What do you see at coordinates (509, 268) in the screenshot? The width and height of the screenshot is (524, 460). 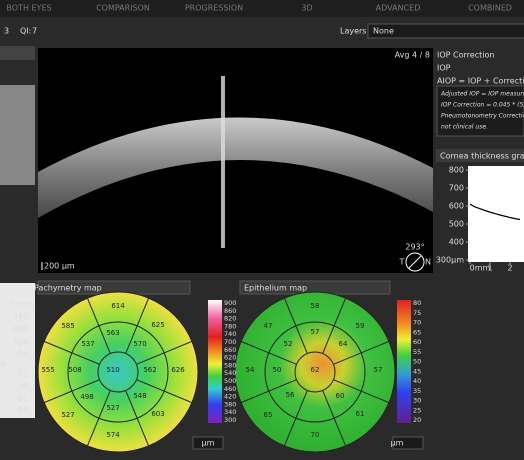 I see `x-tick-label: 2` at bounding box center [509, 268].